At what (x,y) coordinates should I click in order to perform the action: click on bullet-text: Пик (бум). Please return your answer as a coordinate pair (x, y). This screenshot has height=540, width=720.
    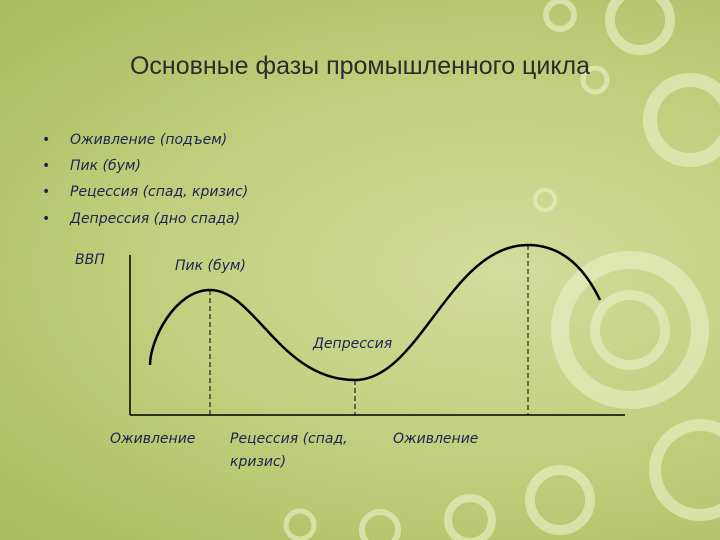
    Looking at the image, I should click on (105, 166).